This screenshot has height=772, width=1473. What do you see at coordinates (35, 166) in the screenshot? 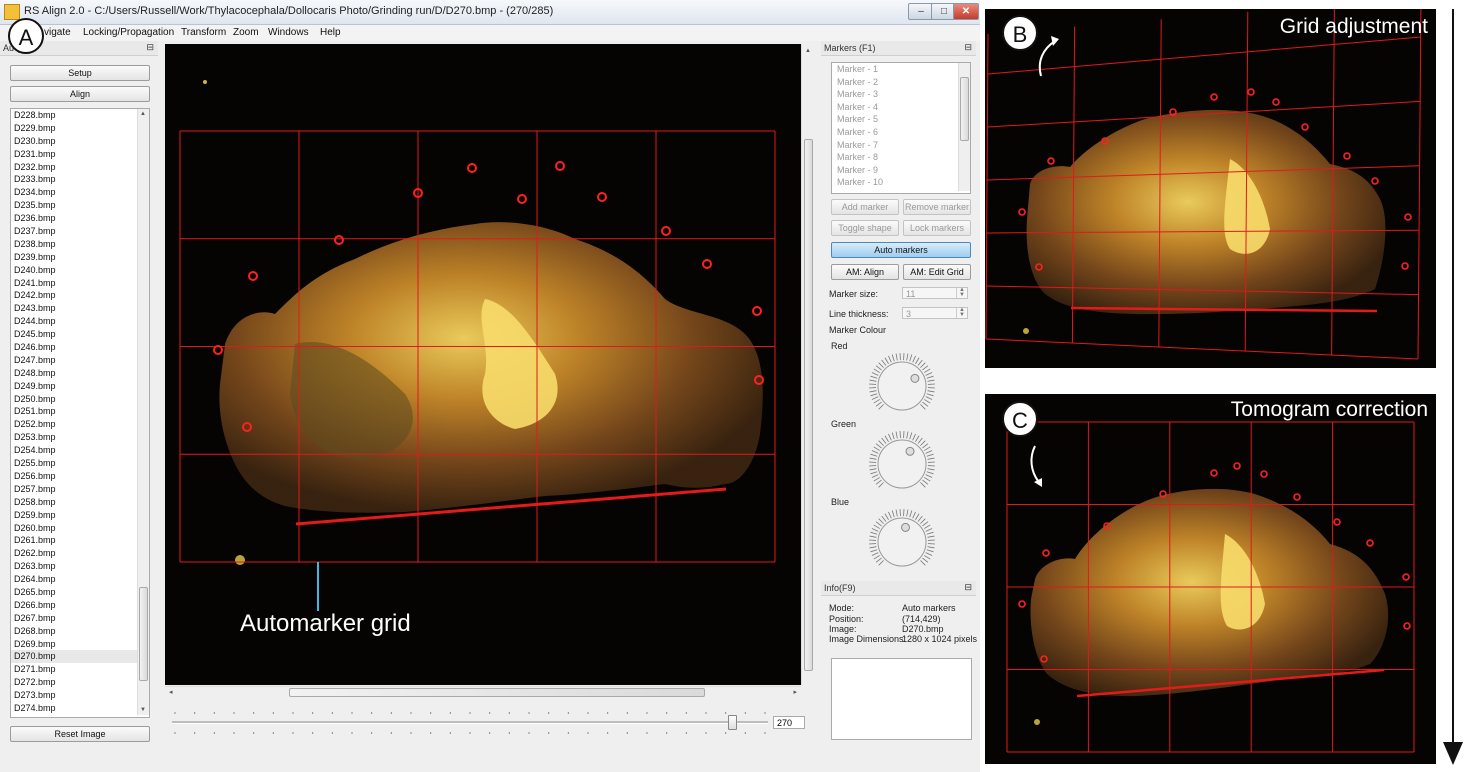
I see `file-list-item: D232.bmp` at bounding box center [35, 166].